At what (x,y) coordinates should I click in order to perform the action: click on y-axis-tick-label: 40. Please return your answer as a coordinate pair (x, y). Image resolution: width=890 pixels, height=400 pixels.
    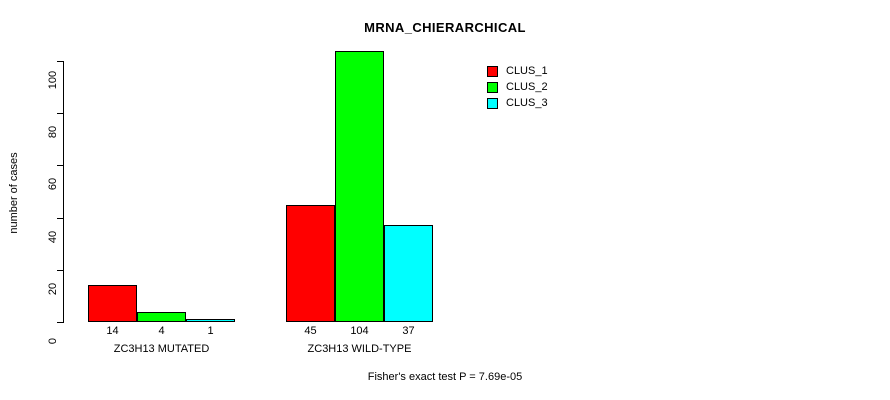
    Looking at the image, I should click on (53, 236).